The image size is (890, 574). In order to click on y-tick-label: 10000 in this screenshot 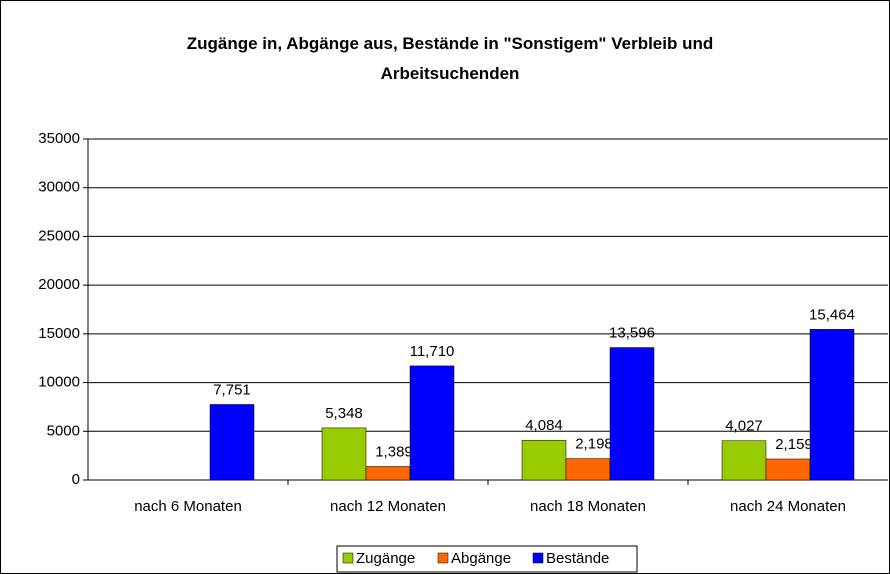, I will do `click(59, 382)`.